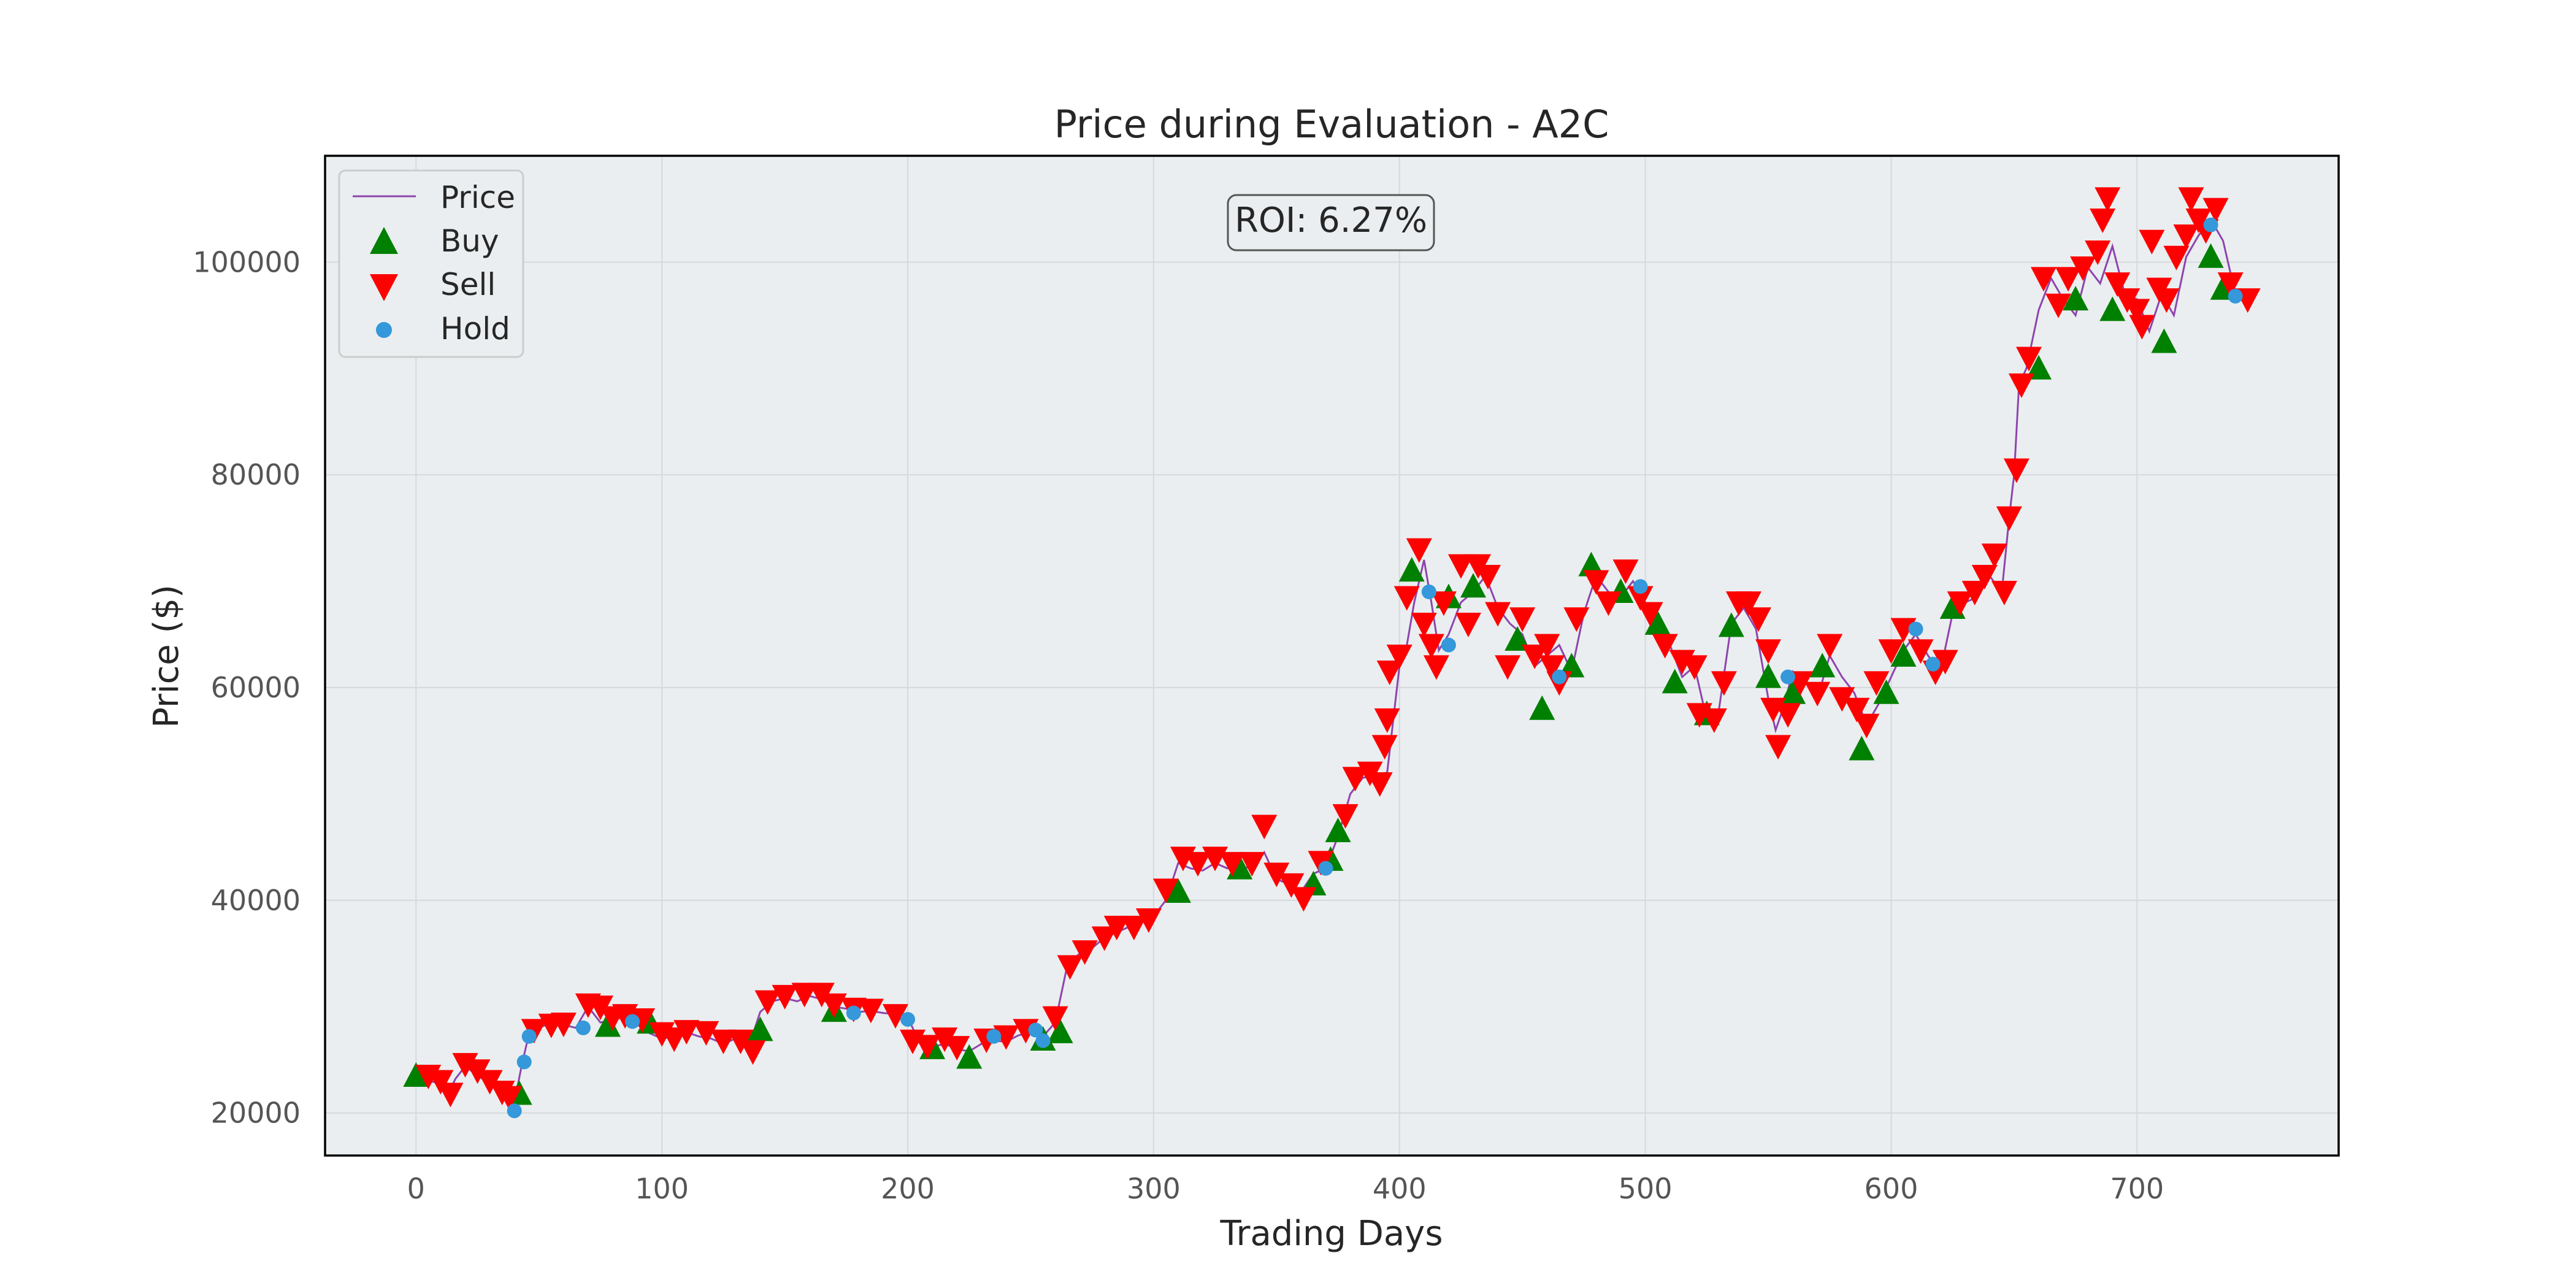 This screenshot has height=1288, width=2576. Describe the element at coordinates (1646, 1188) in the screenshot. I see `x-tick-label: 500` at that location.